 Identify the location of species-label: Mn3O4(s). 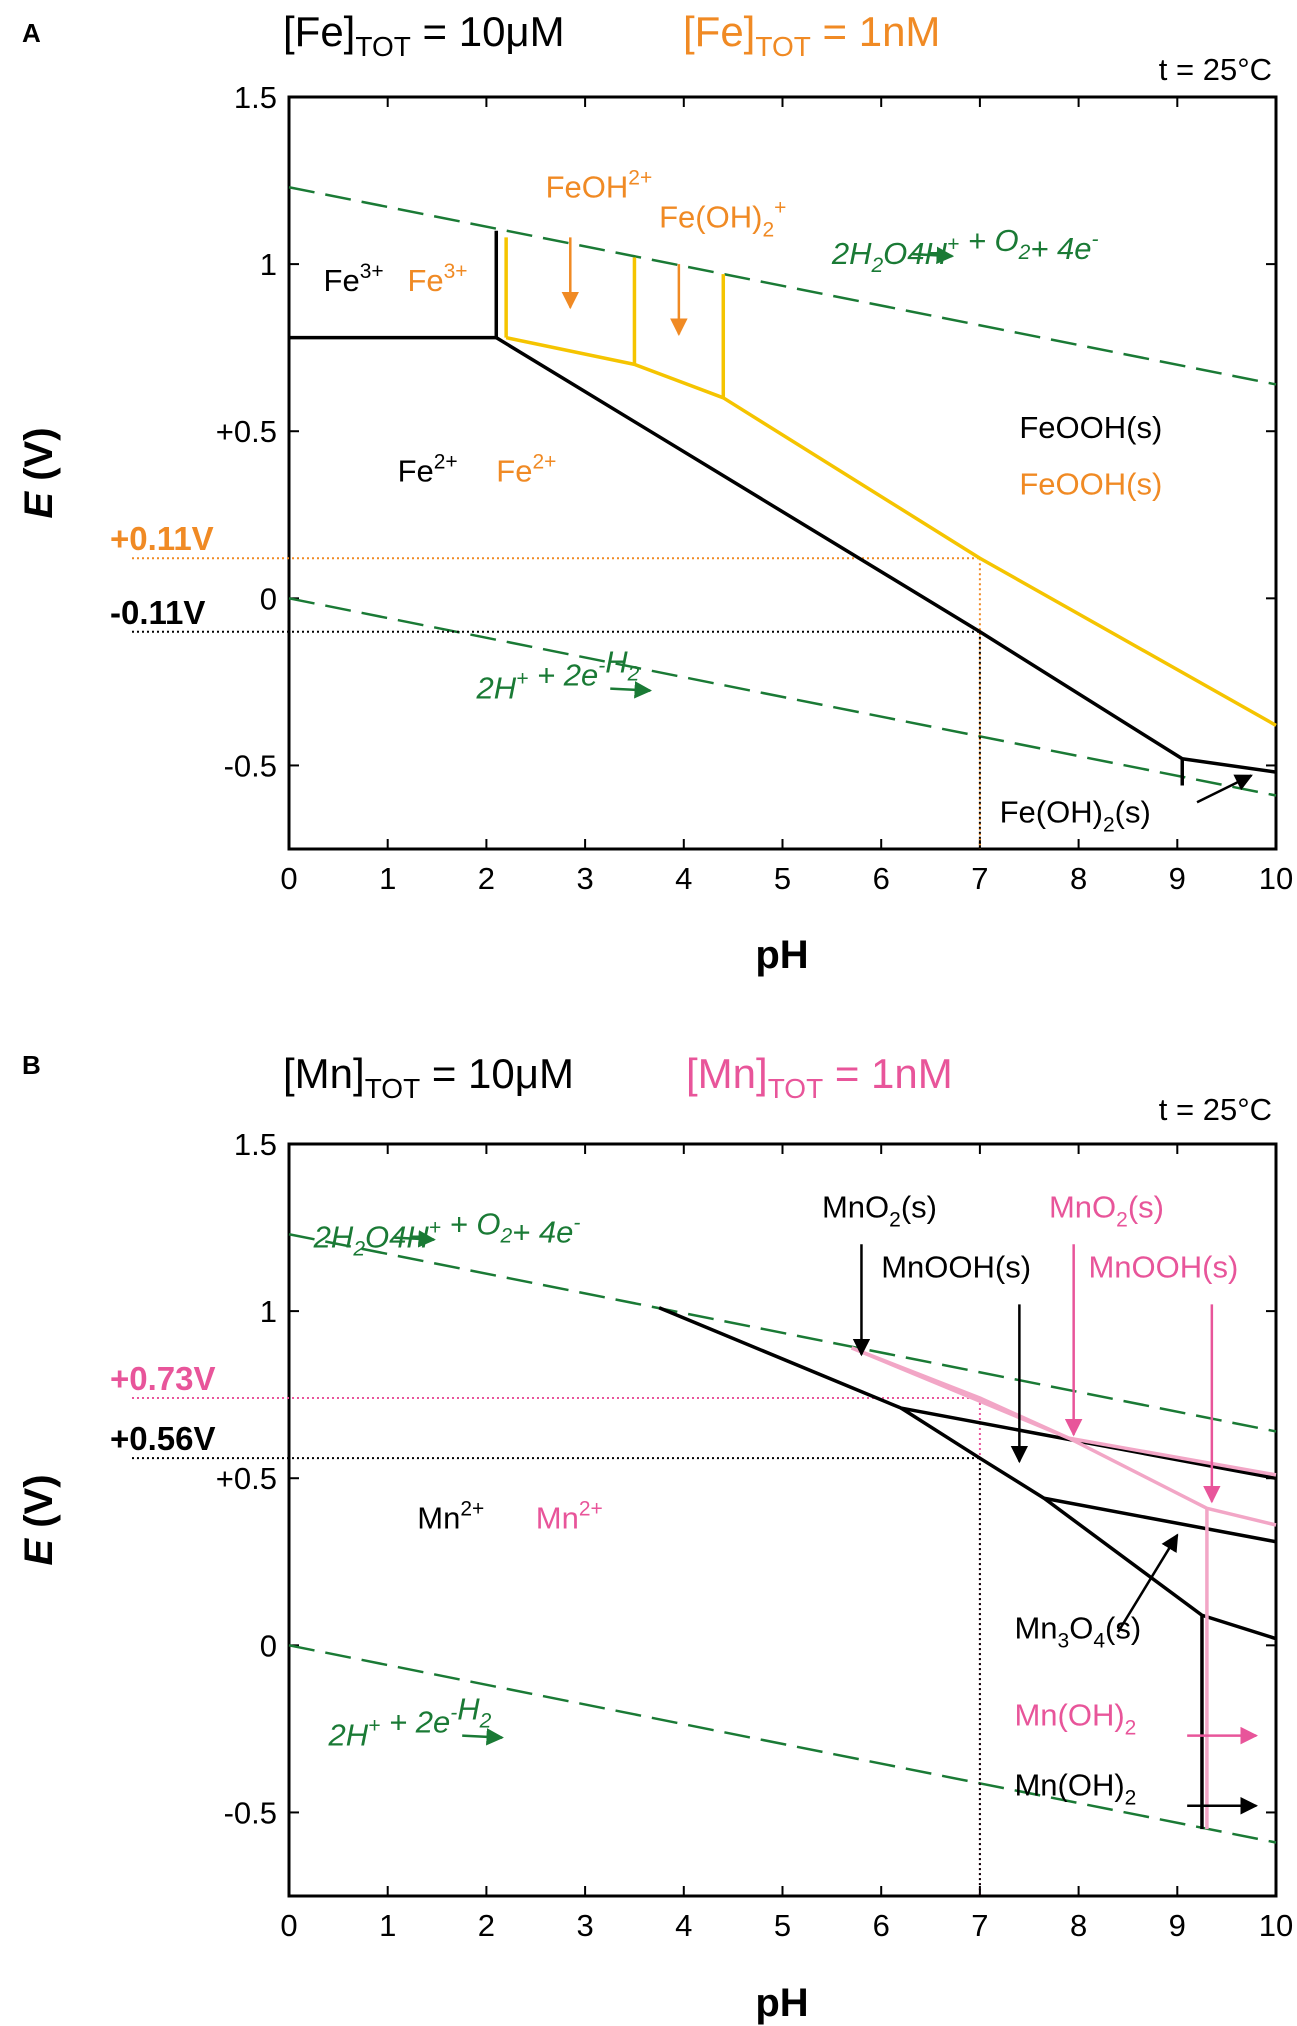
(1077, 1632).